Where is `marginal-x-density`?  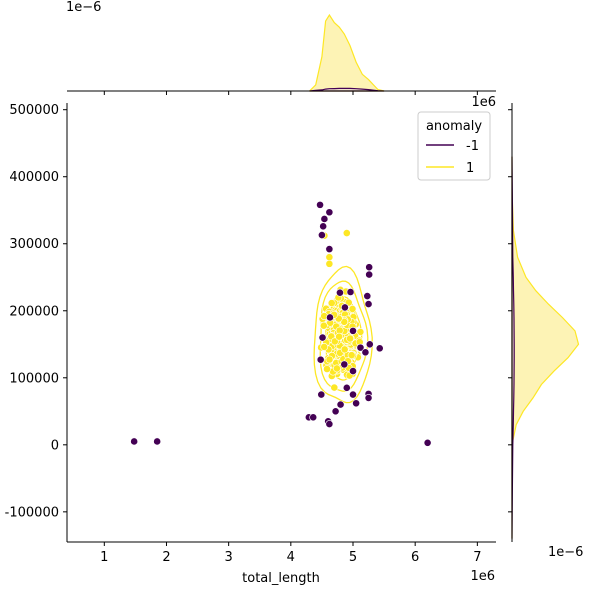 marginal-x-density is located at coordinates (281, 54).